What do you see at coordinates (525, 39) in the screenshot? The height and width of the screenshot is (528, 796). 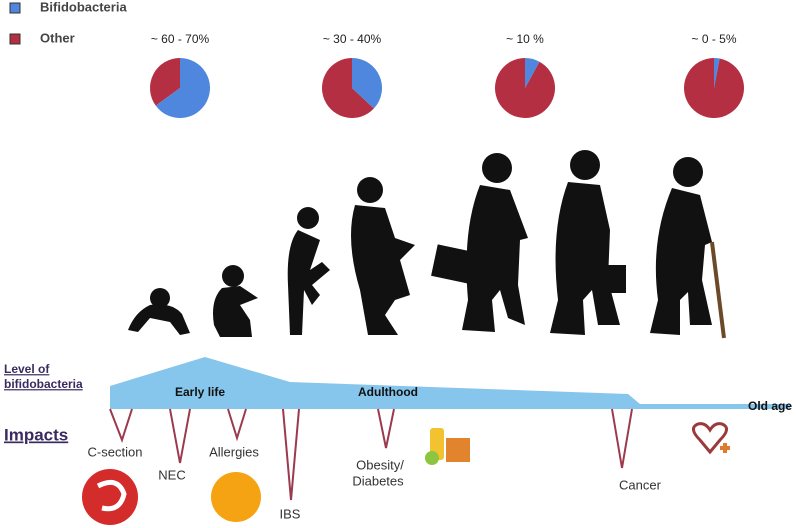 I see `pie-label: ~ 10 %` at bounding box center [525, 39].